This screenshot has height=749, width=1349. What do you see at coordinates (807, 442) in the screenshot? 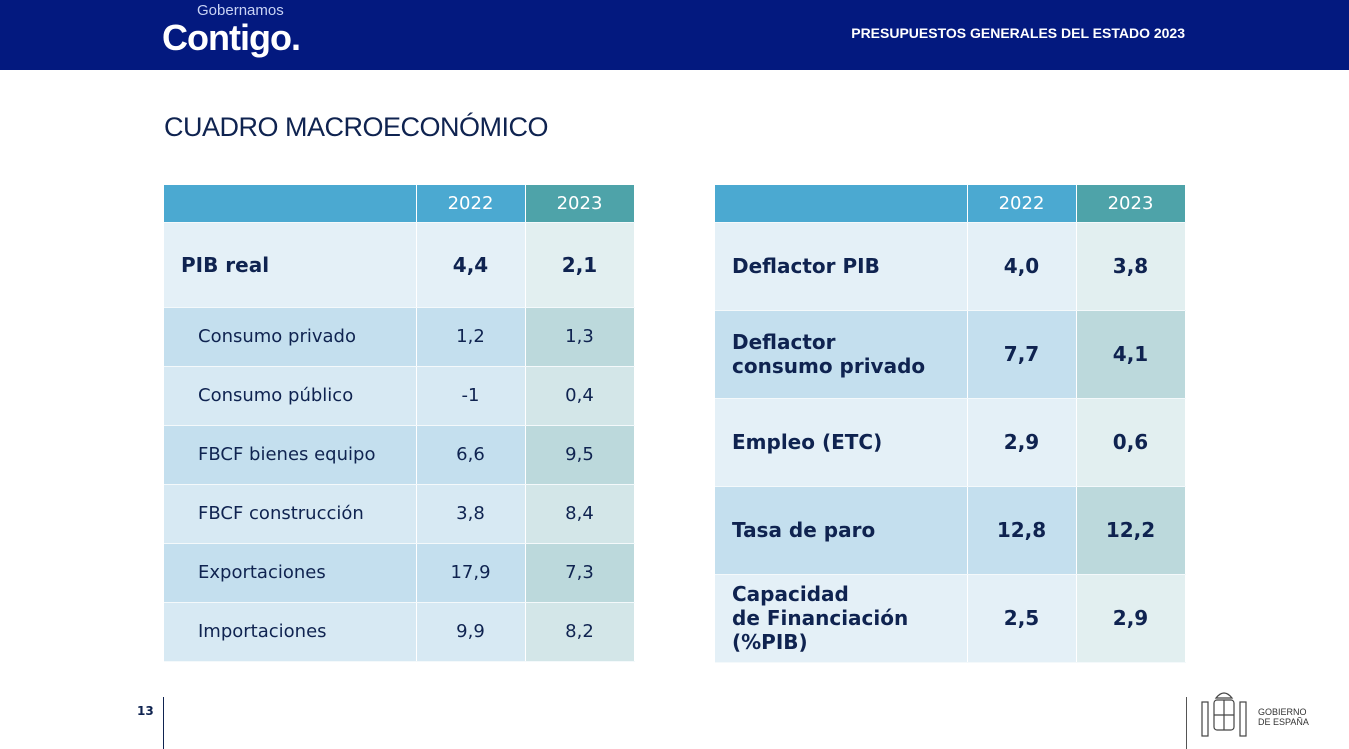
I see `row-label-line1: Empleo (ETC)` at bounding box center [807, 442].